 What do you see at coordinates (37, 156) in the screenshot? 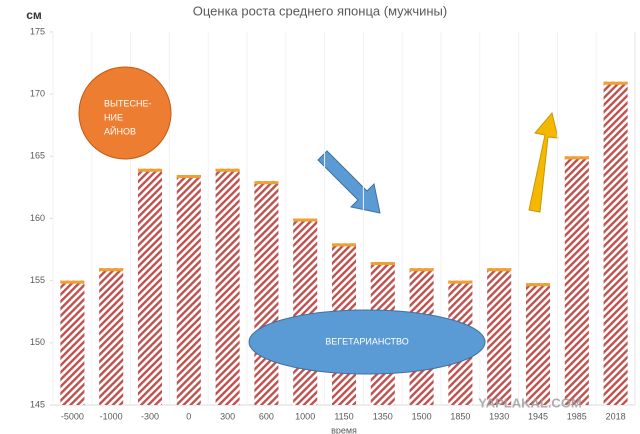
I see `y-tick-label: 165` at bounding box center [37, 156].